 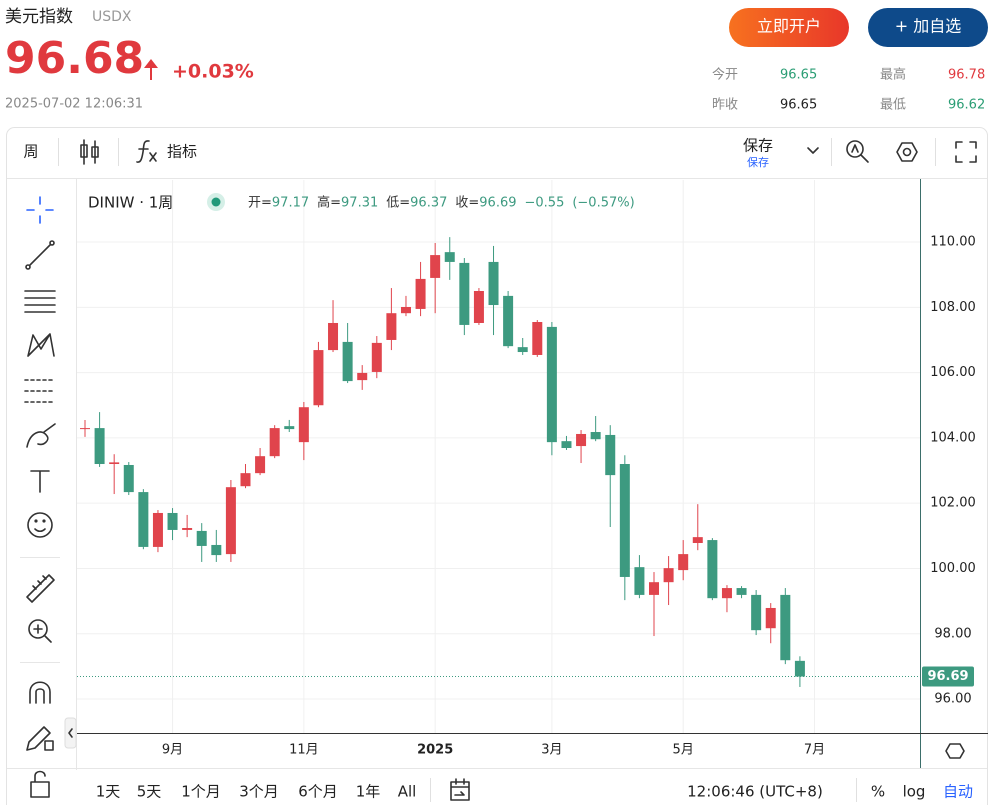 What do you see at coordinates (151, 69) in the screenshot?
I see `up-arrow` at bounding box center [151, 69].